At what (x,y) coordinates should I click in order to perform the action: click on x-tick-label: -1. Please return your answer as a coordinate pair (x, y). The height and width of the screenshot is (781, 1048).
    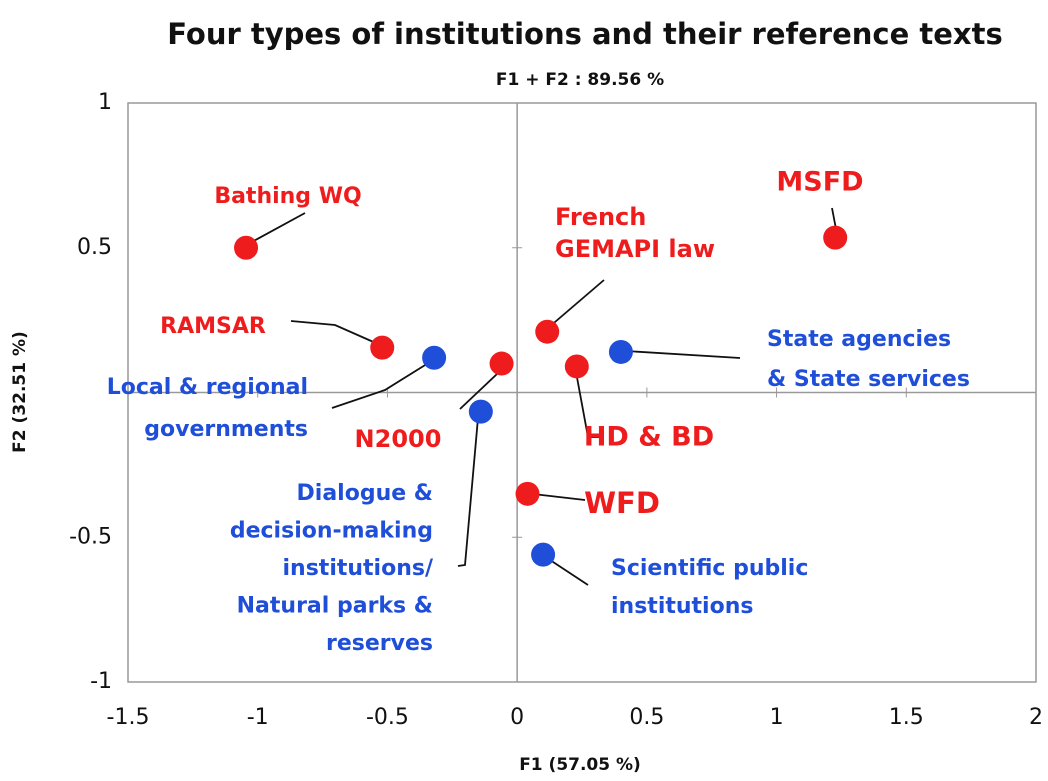
    Looking at the image, I should click on (258, 717).